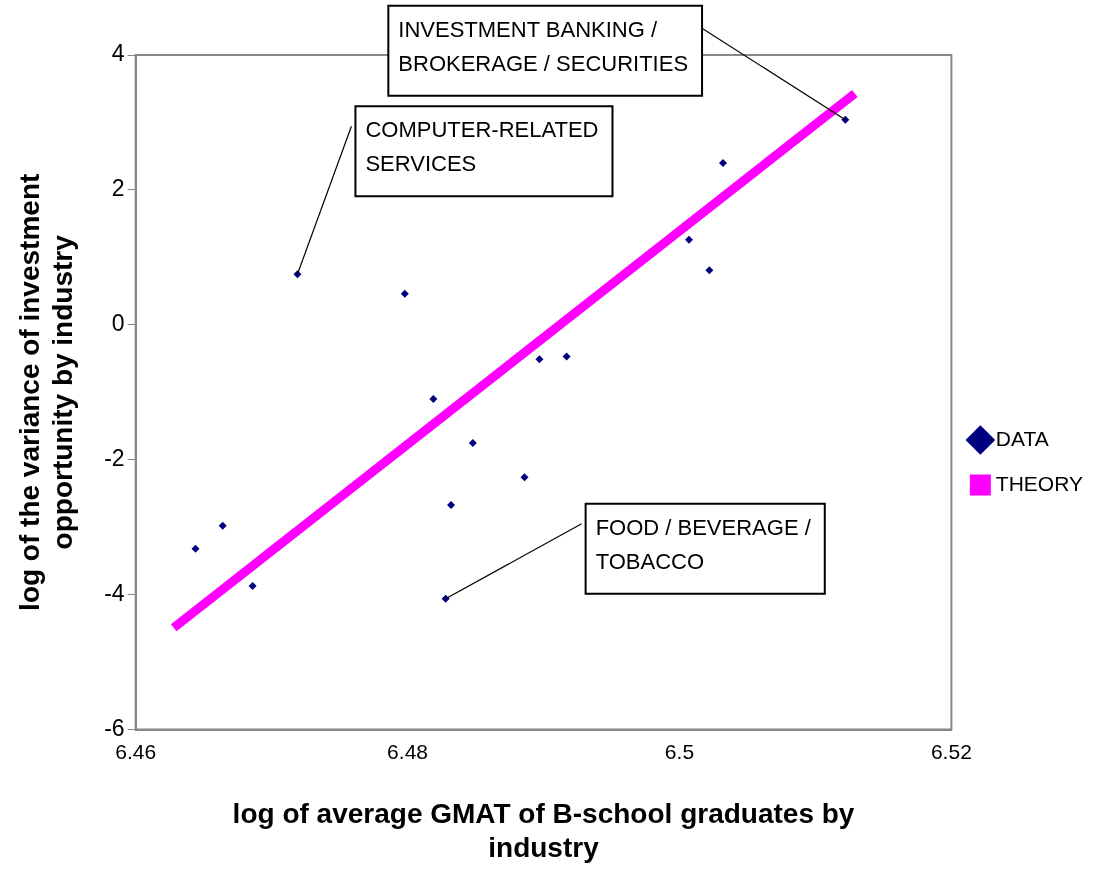 The height and width of the screenshot is (875, 1093). What do you see at coordinates (951, 751) in the screenshot?
I see `x-tick-label: 6.52` at bounding box center [951, 751].